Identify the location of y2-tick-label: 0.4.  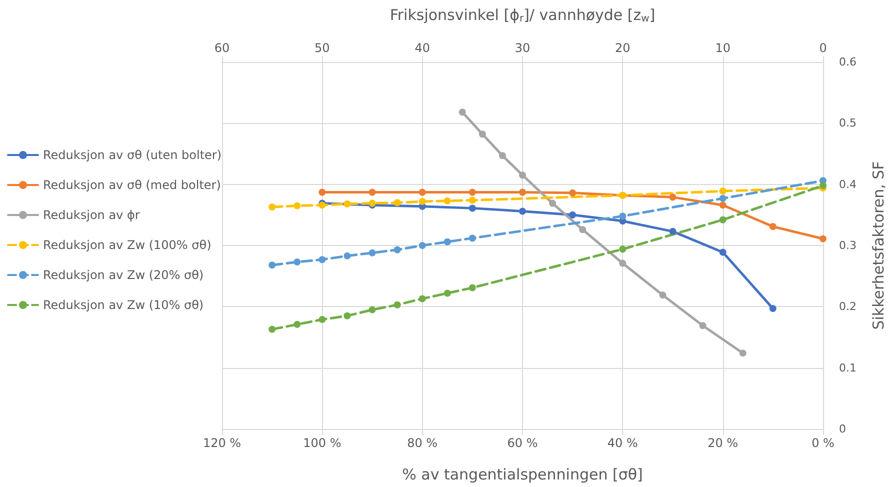
(847, 184).